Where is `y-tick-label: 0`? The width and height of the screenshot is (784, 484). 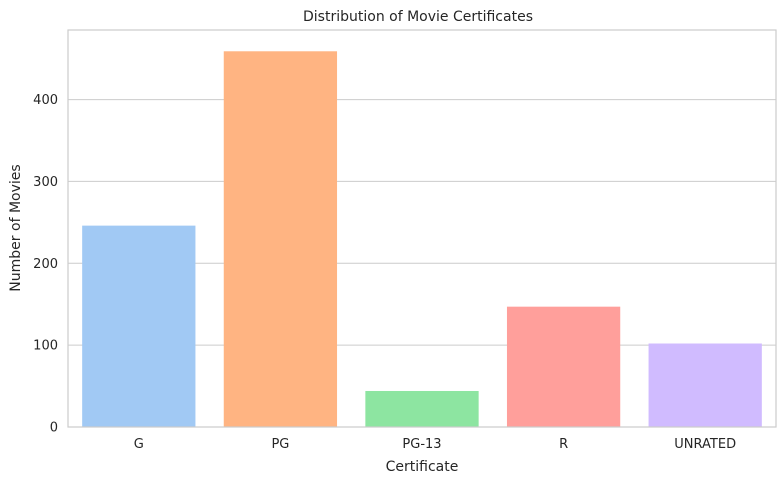 y-tick-label: 0 is located at coordinates (54, 428).